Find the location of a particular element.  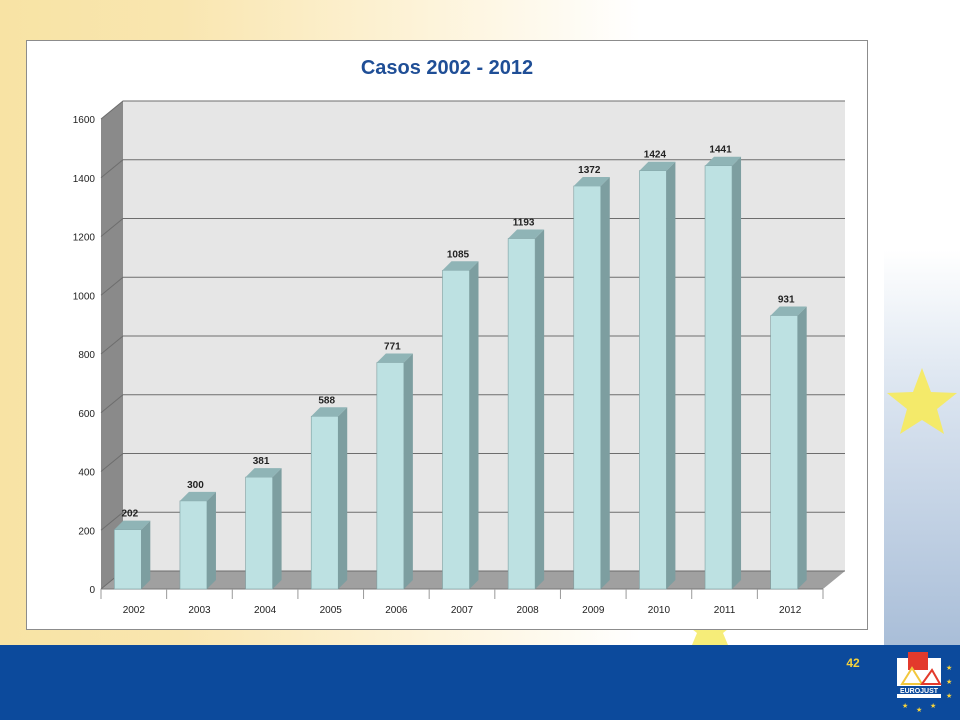

data-label: 1193 is located at coordinates (524, 223).